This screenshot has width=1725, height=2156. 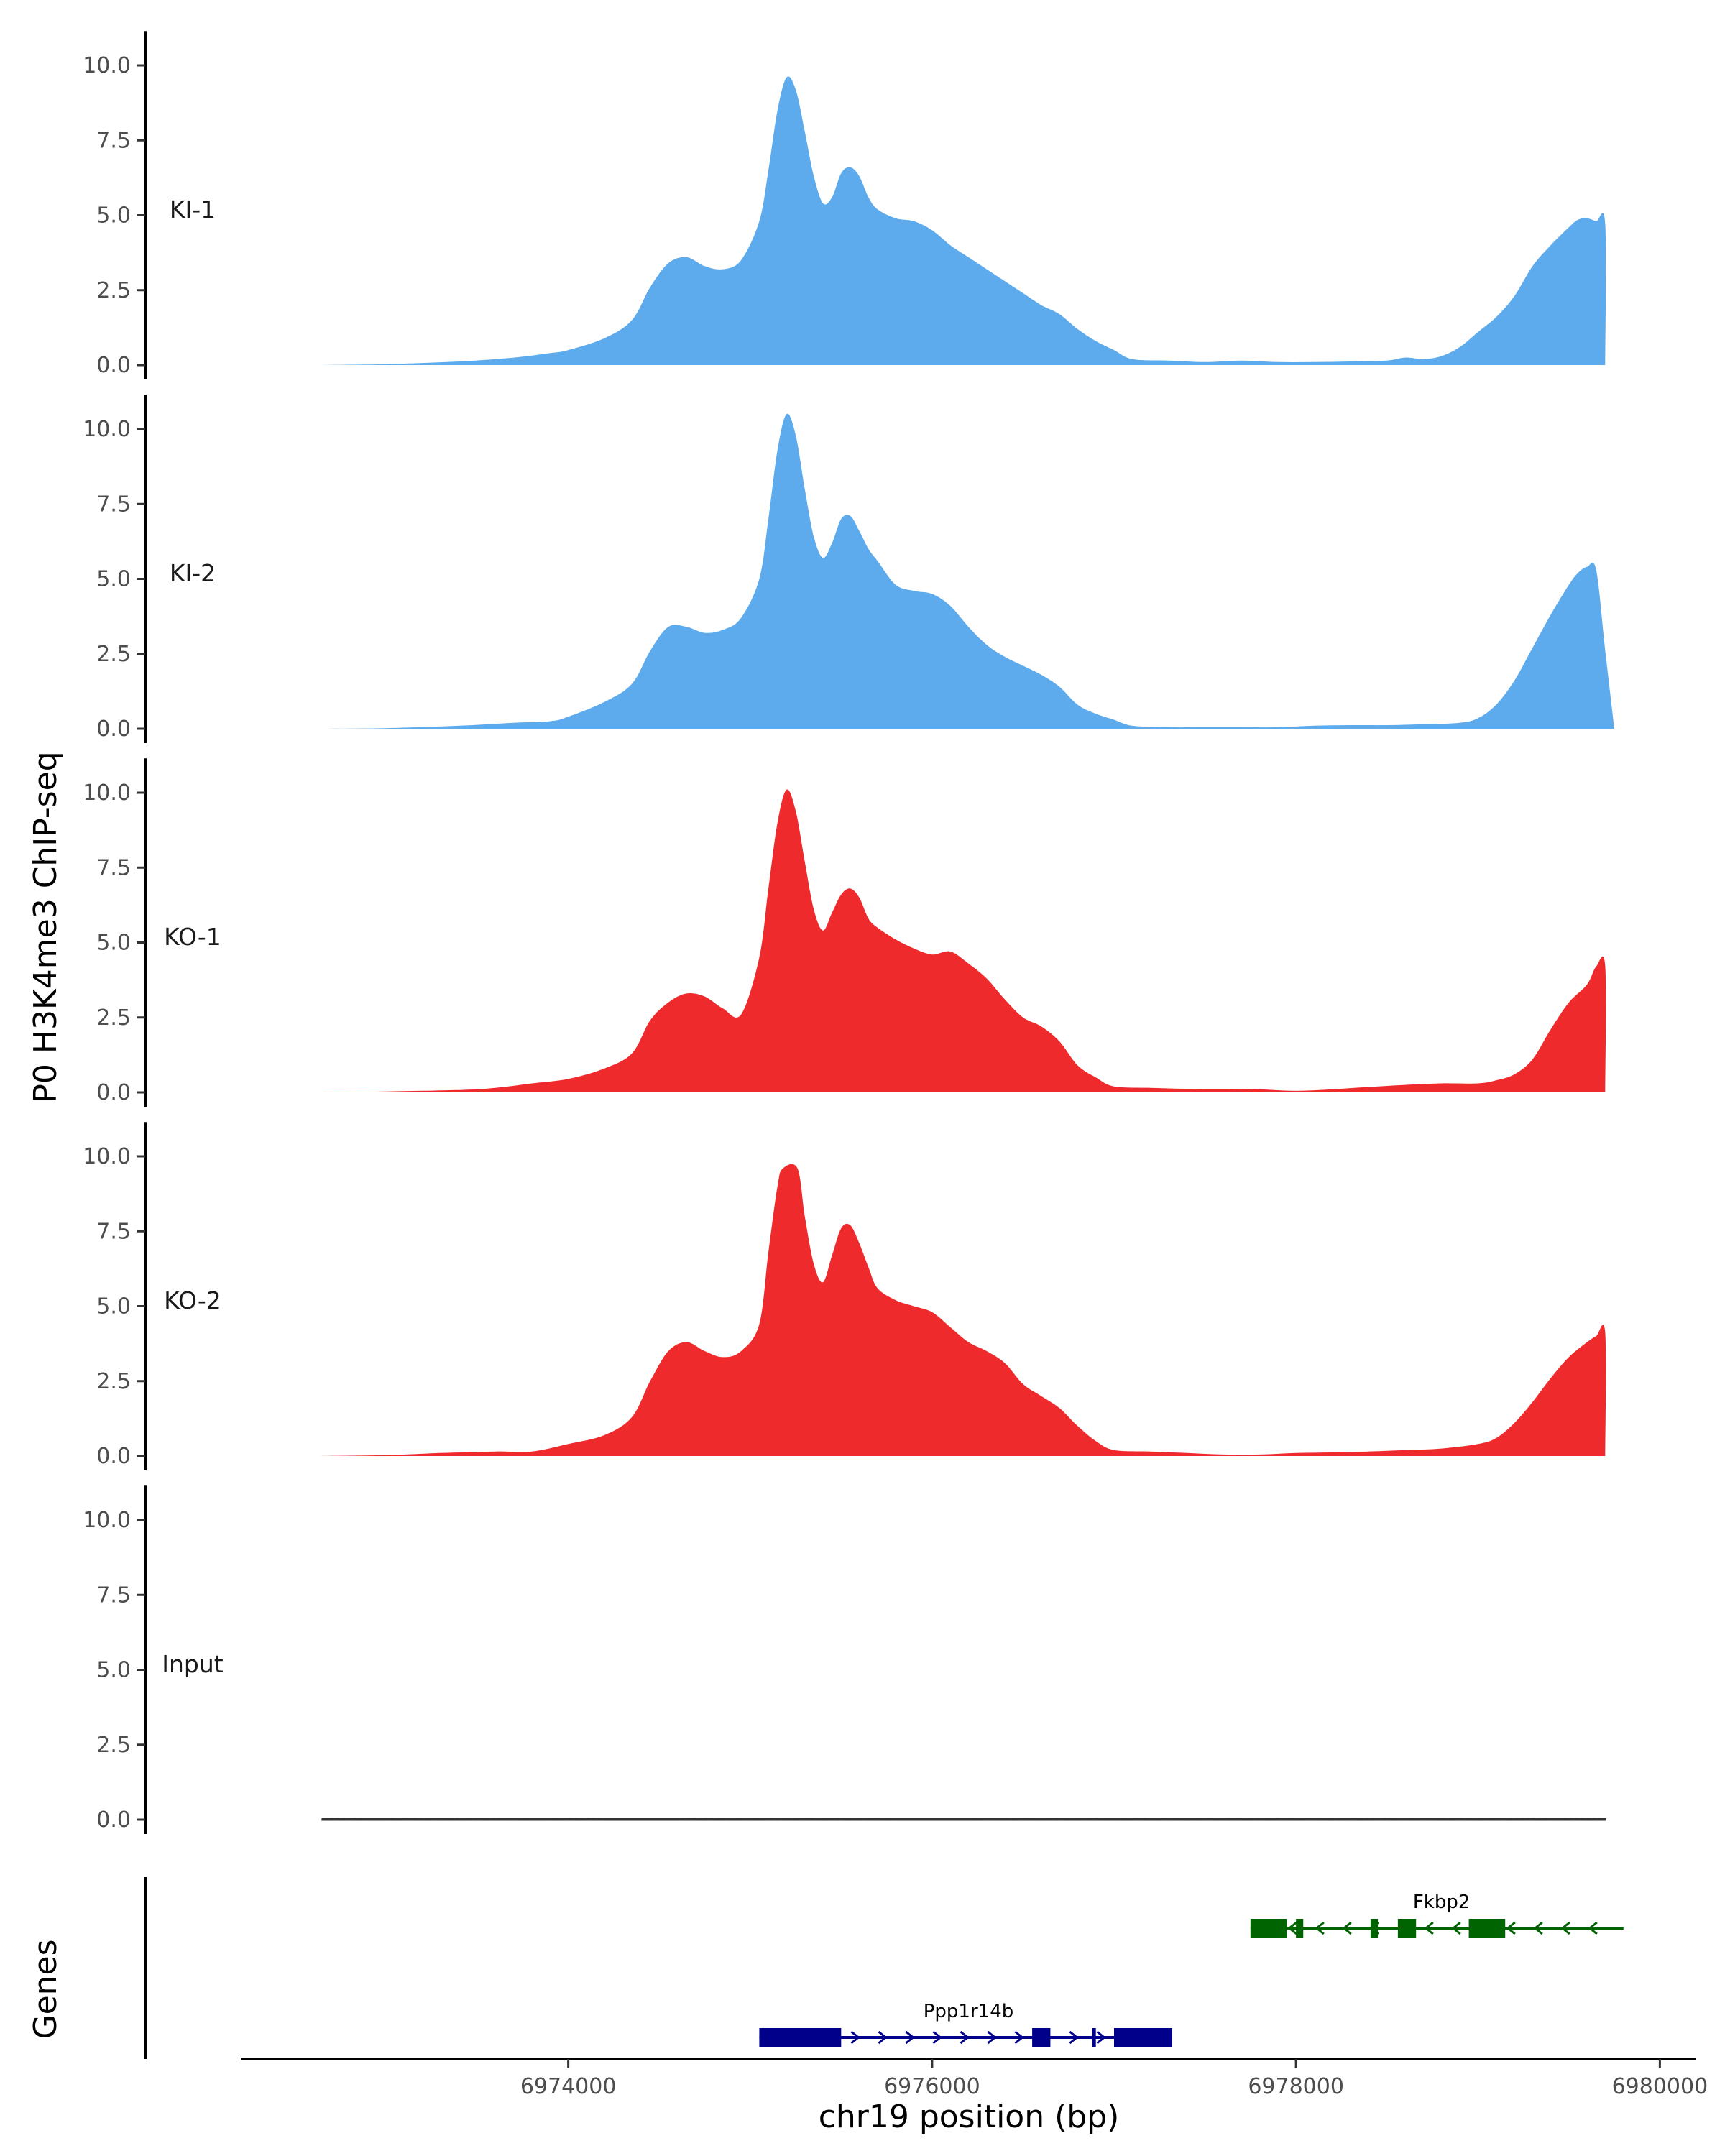 I want to click on track-label: KO-2, so click(x=192, y=1300).